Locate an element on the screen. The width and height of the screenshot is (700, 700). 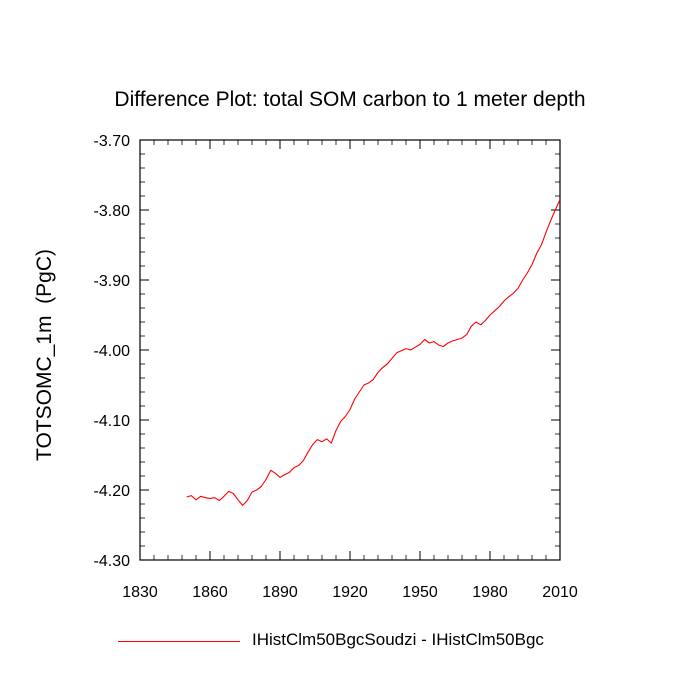
y-tick-label: -4.20 is located at coordinates (112, 491).